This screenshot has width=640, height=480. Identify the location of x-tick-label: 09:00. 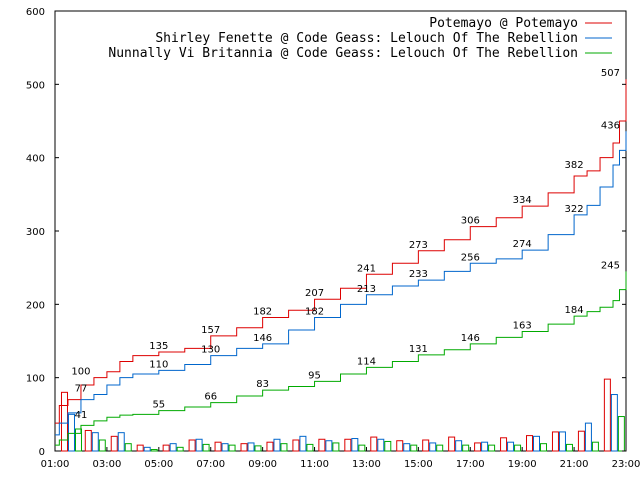
(262, 464).